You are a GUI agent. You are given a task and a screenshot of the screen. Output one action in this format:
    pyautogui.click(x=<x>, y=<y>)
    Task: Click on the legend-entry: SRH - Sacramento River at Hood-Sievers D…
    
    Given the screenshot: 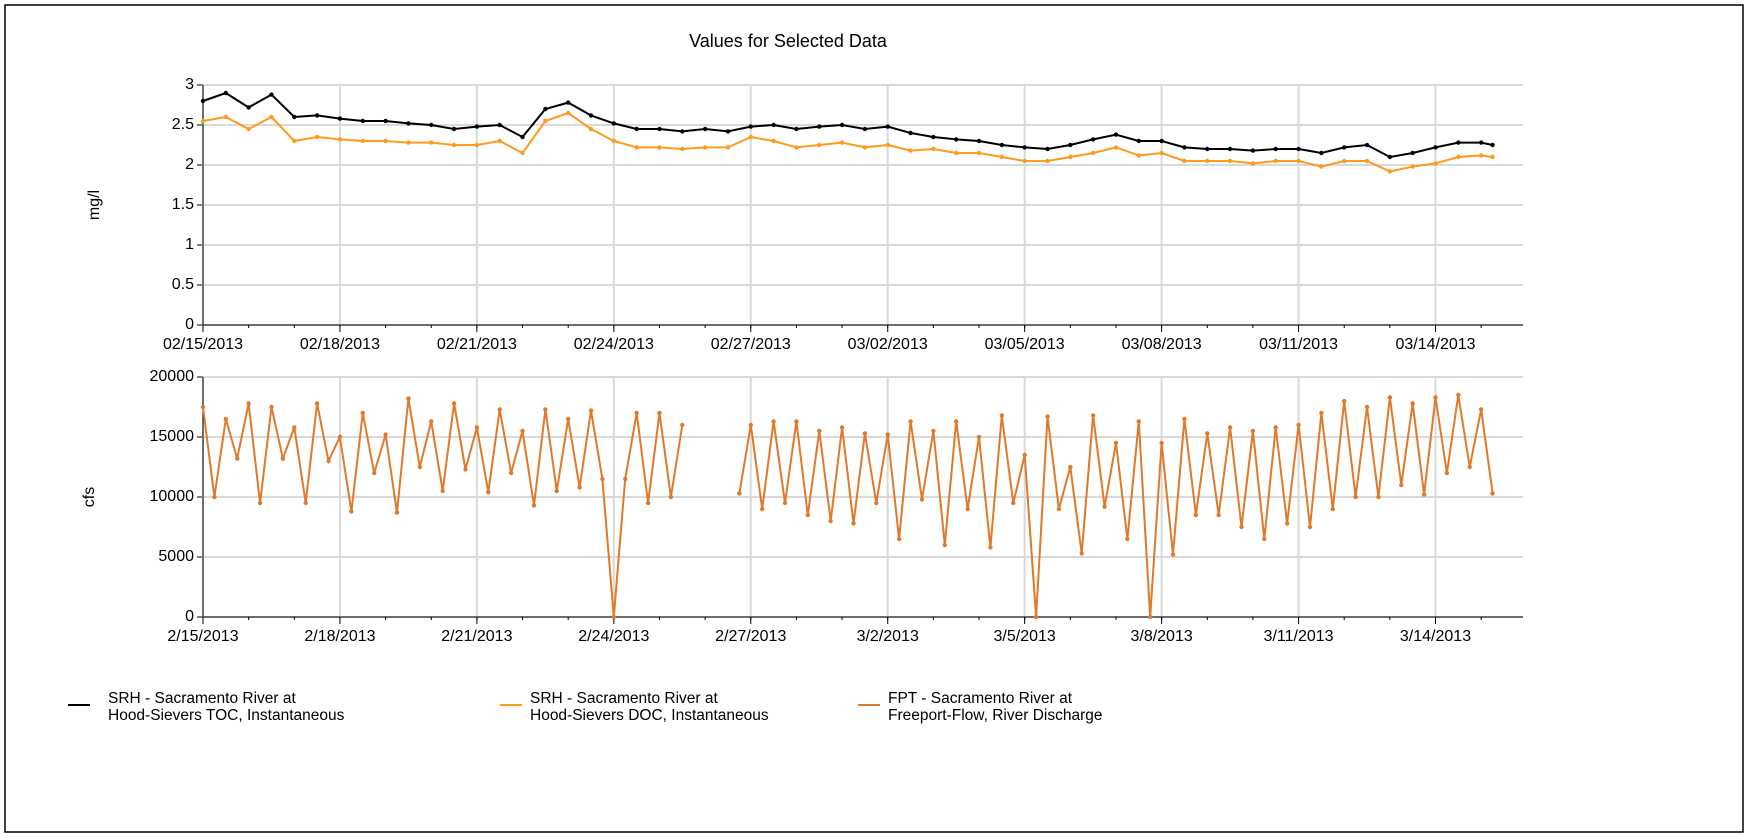 What is the action you would take?
    pyautogui.click(x=649, y=707)
    